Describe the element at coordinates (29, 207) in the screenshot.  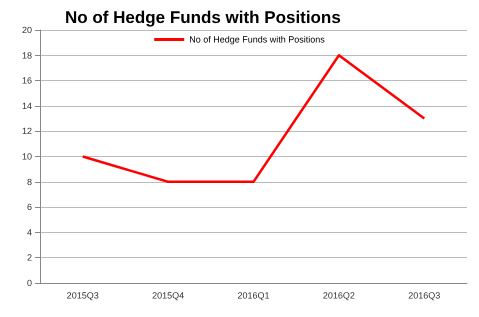
I see `y-tick-label: 6` at that location.